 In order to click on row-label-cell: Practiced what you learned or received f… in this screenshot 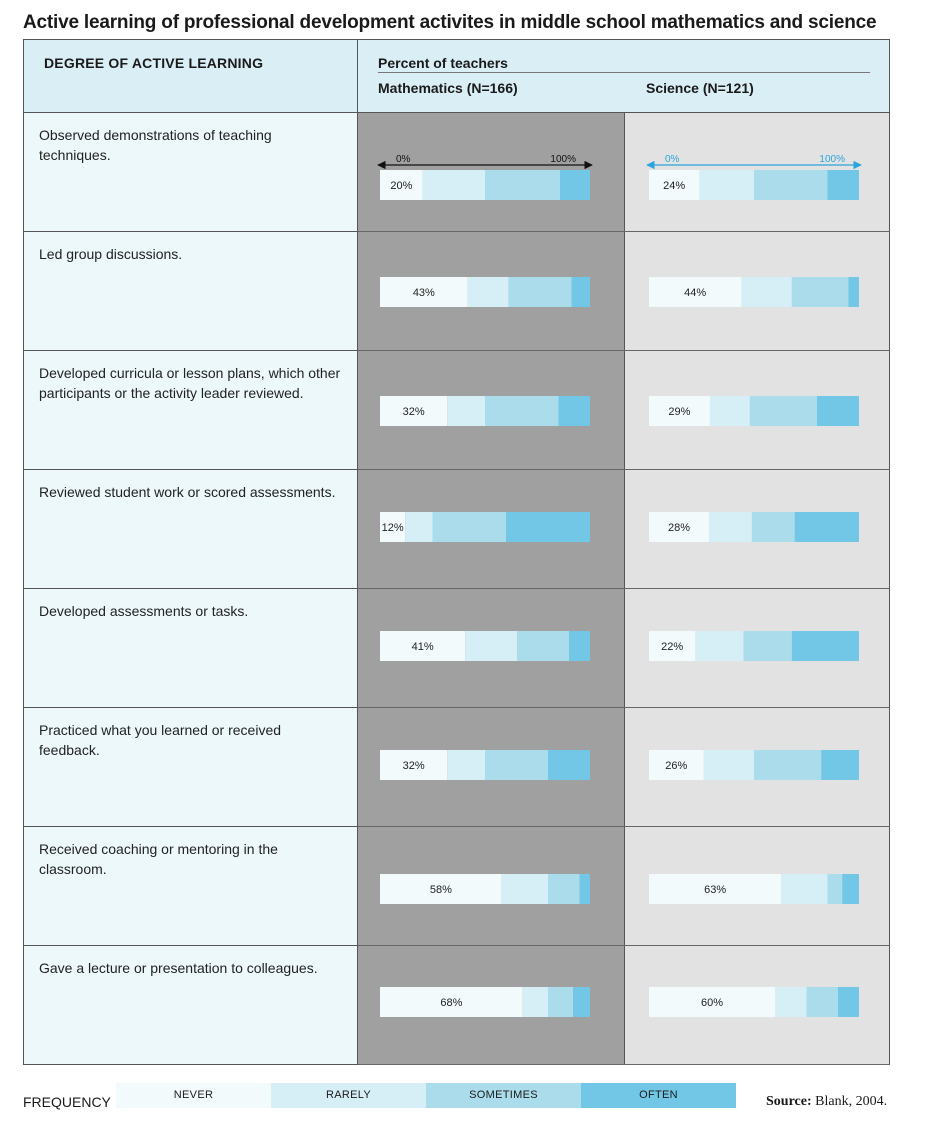, I will do `click(190, 767)`.